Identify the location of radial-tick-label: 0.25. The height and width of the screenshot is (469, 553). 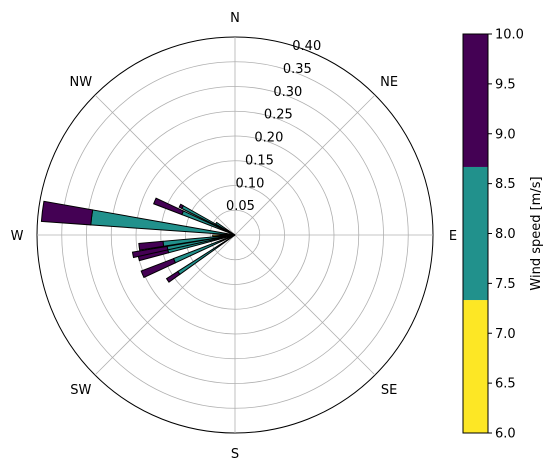
(278, 115).